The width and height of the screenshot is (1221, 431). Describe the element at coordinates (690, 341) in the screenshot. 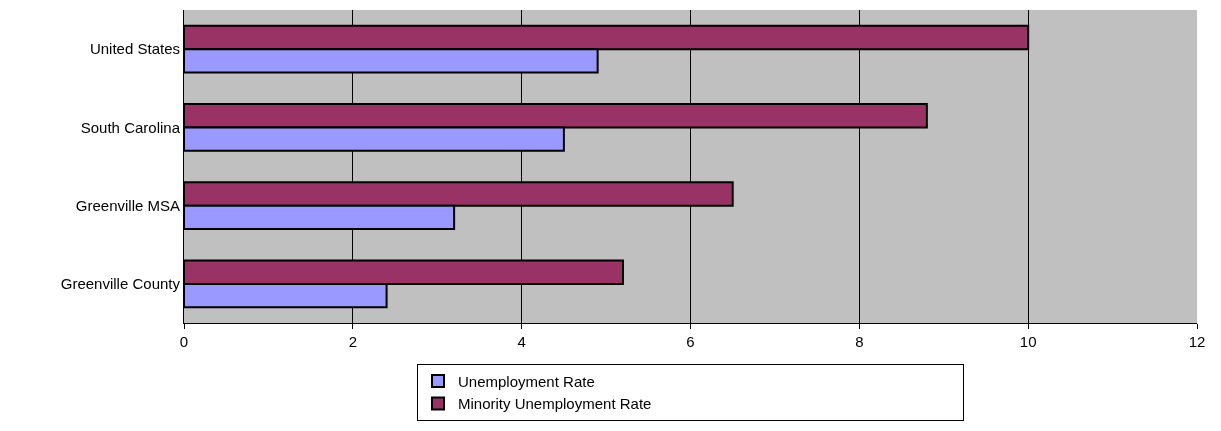

I see `x-tick-label: 6` at that location.